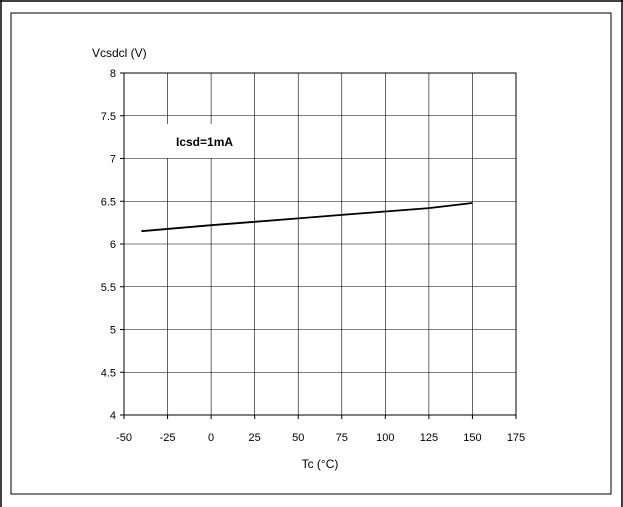  What do you see at coordinates (472, 438) in the screenshot?
I see `x-tick-label: 150` at bounding box center [472, 438].